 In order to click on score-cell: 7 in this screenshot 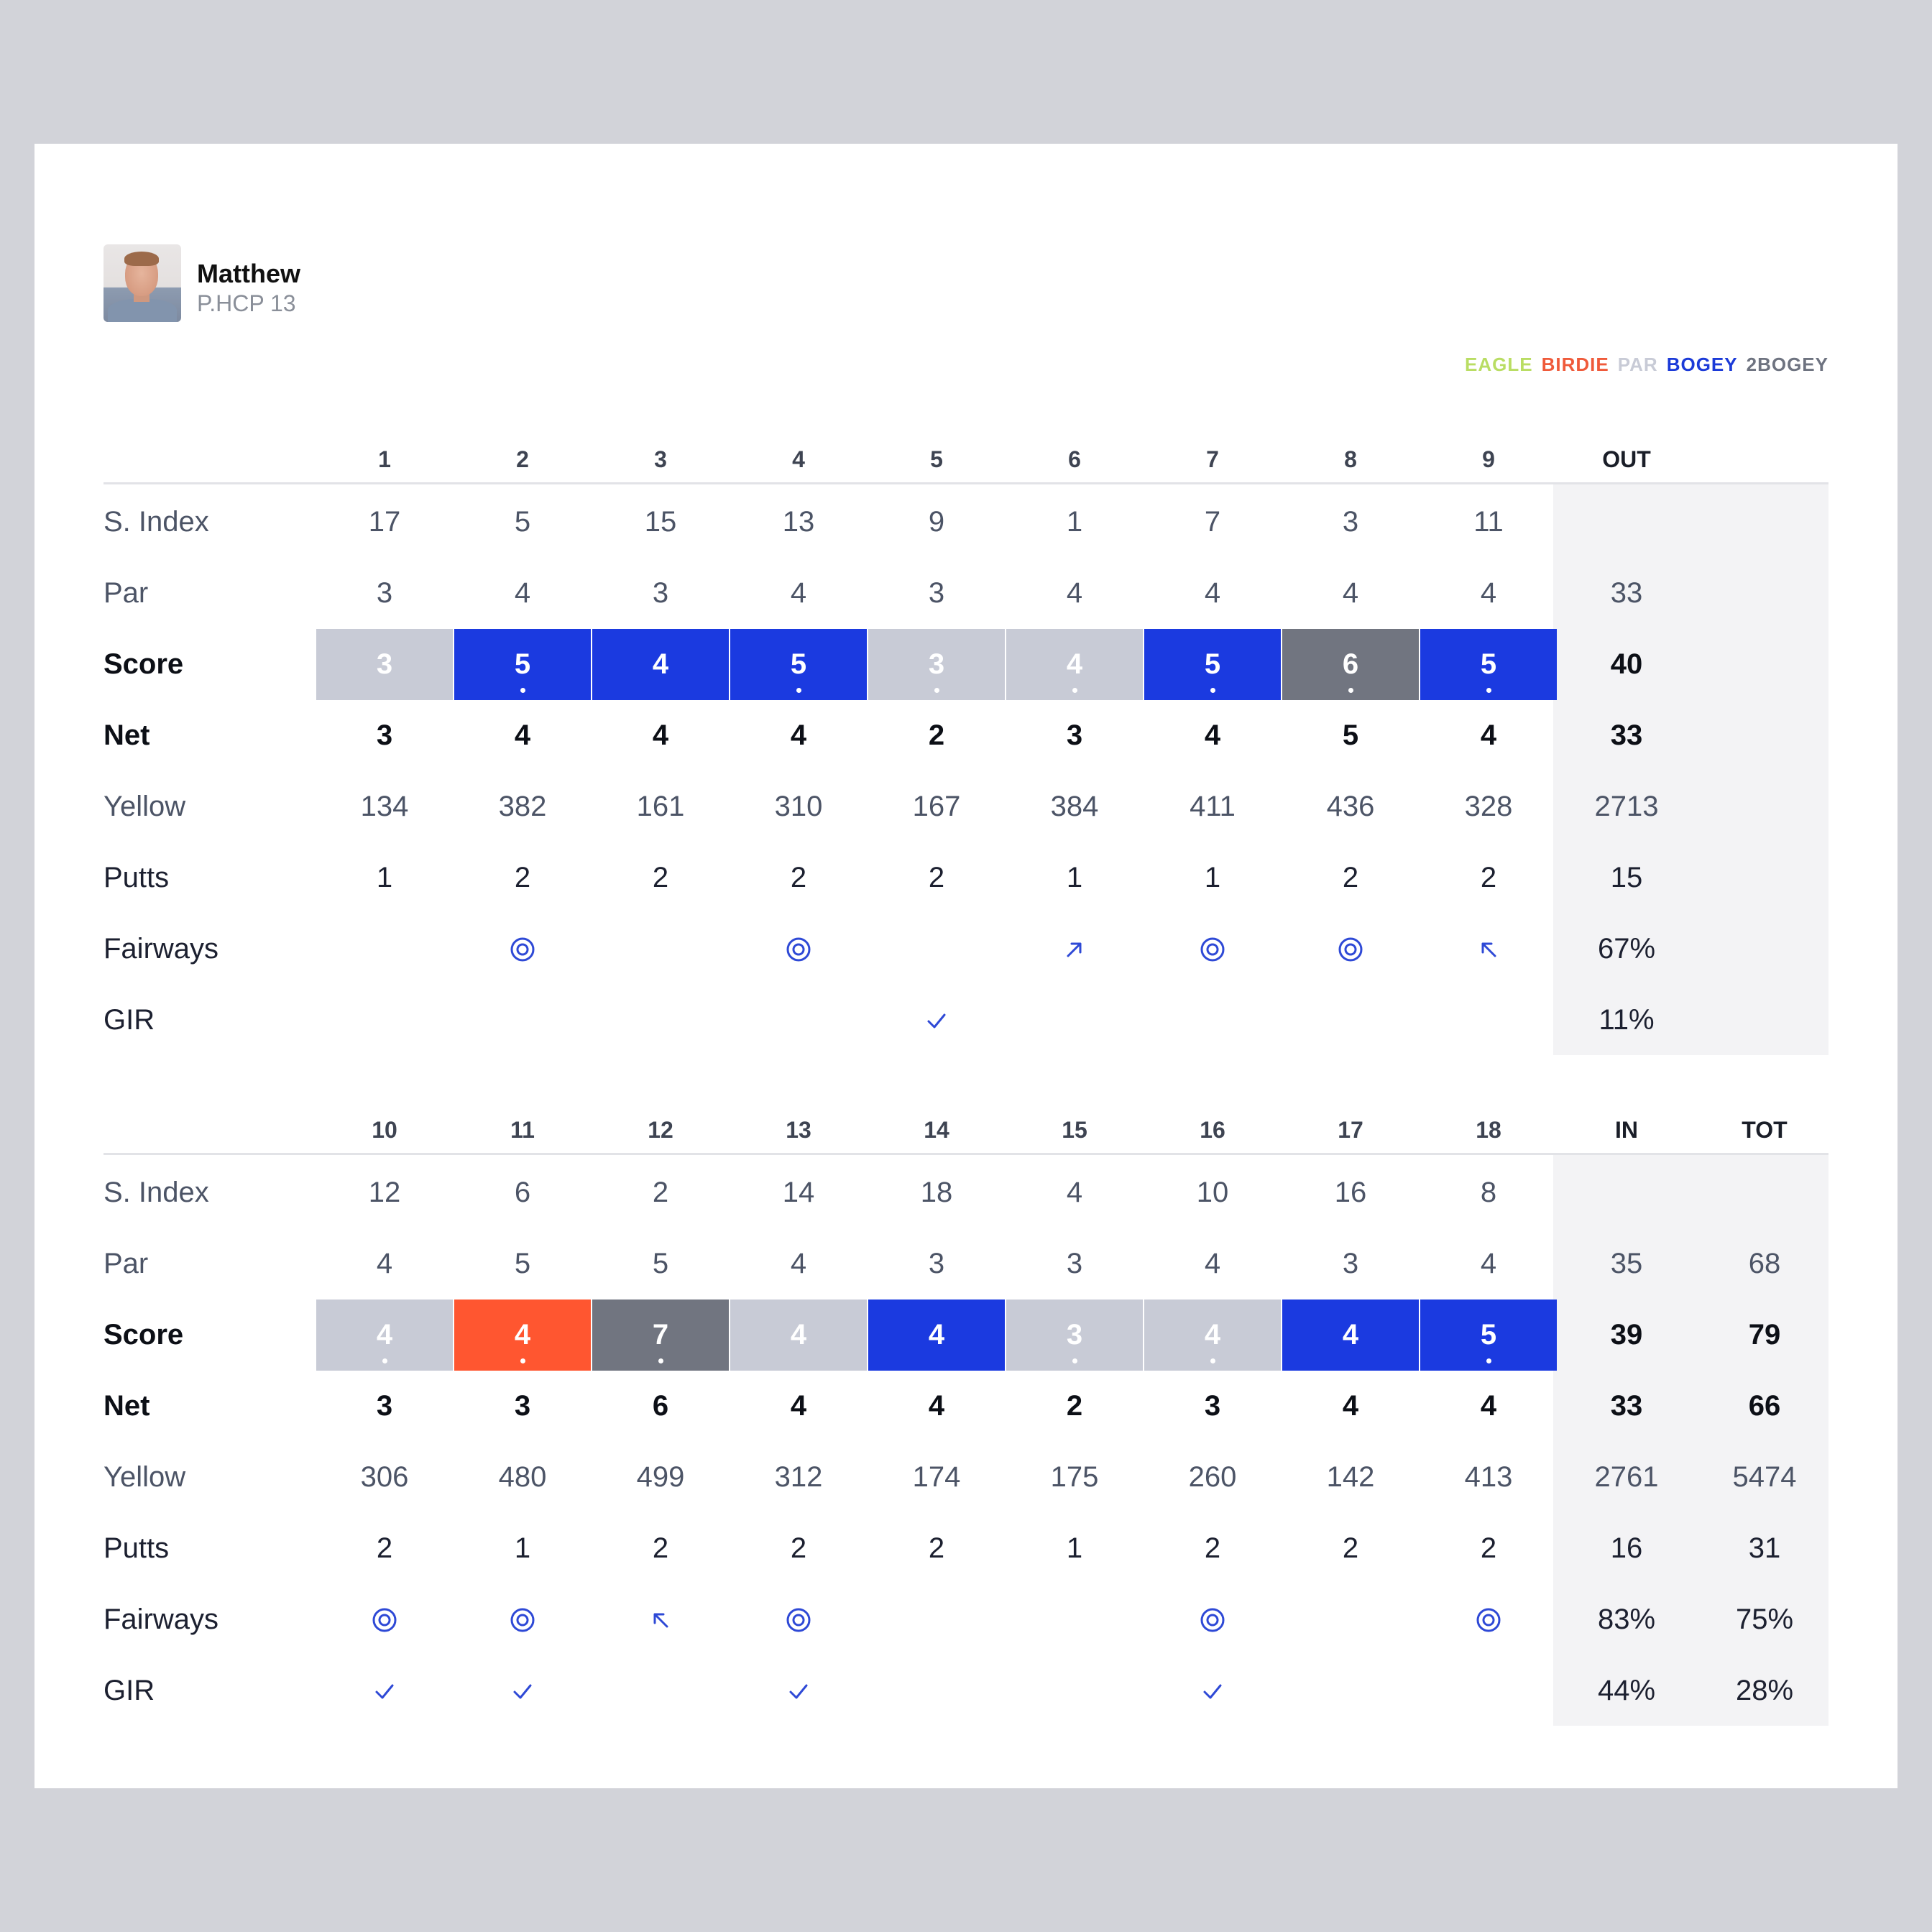, I will do `click(660, 1335)`.